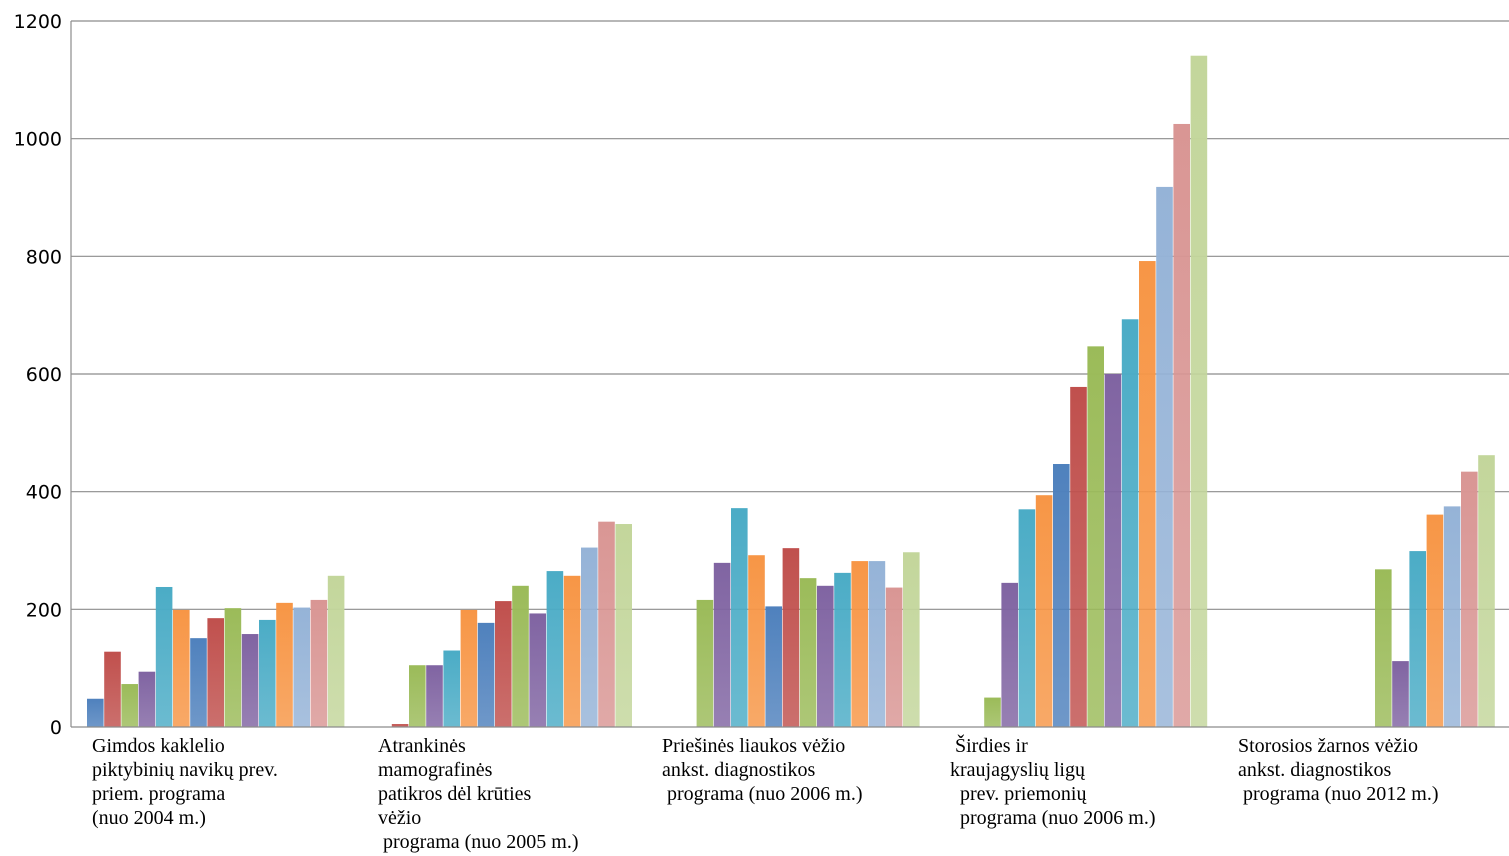  What do you see at coordinates (56, 728) in the screenshot?
I see `y-tick-label: 0` at bounding box center [56, 728].